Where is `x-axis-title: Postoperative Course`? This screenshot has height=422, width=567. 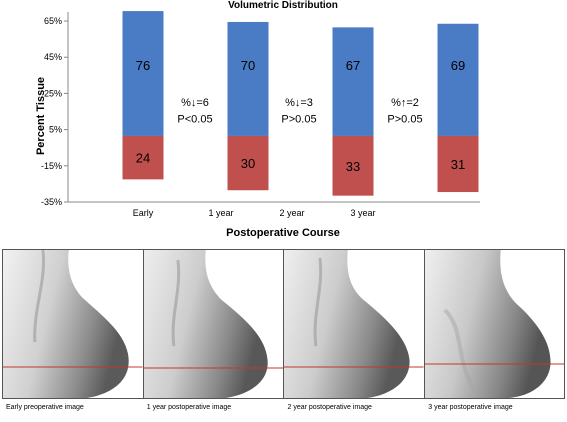 x-axis-title: Postoperative Course is located at coordinates (283, 233).